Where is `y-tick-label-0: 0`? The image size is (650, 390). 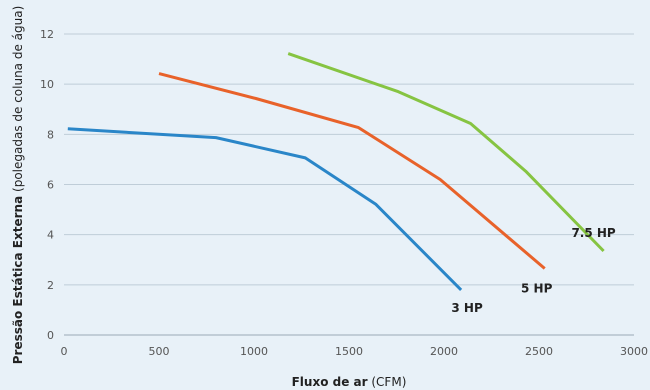 y-tick-label-0: 0 is located at coordinates (50, 335).